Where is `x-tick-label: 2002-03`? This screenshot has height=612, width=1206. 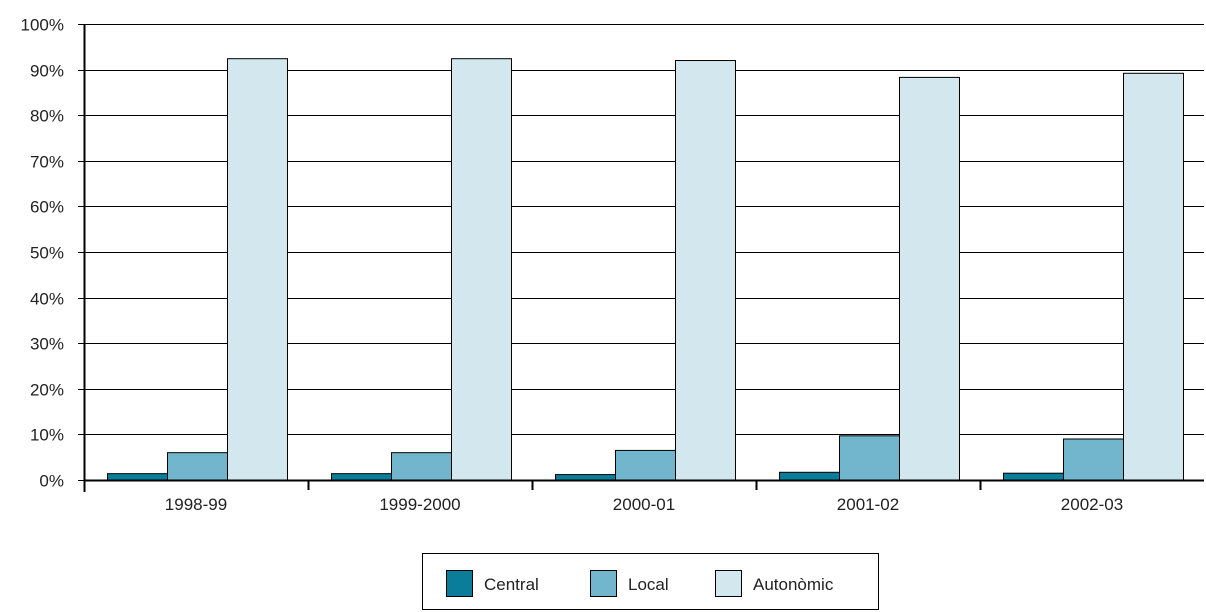 x-tick-label: 2002-03 is located at coordinates (1092, 504).